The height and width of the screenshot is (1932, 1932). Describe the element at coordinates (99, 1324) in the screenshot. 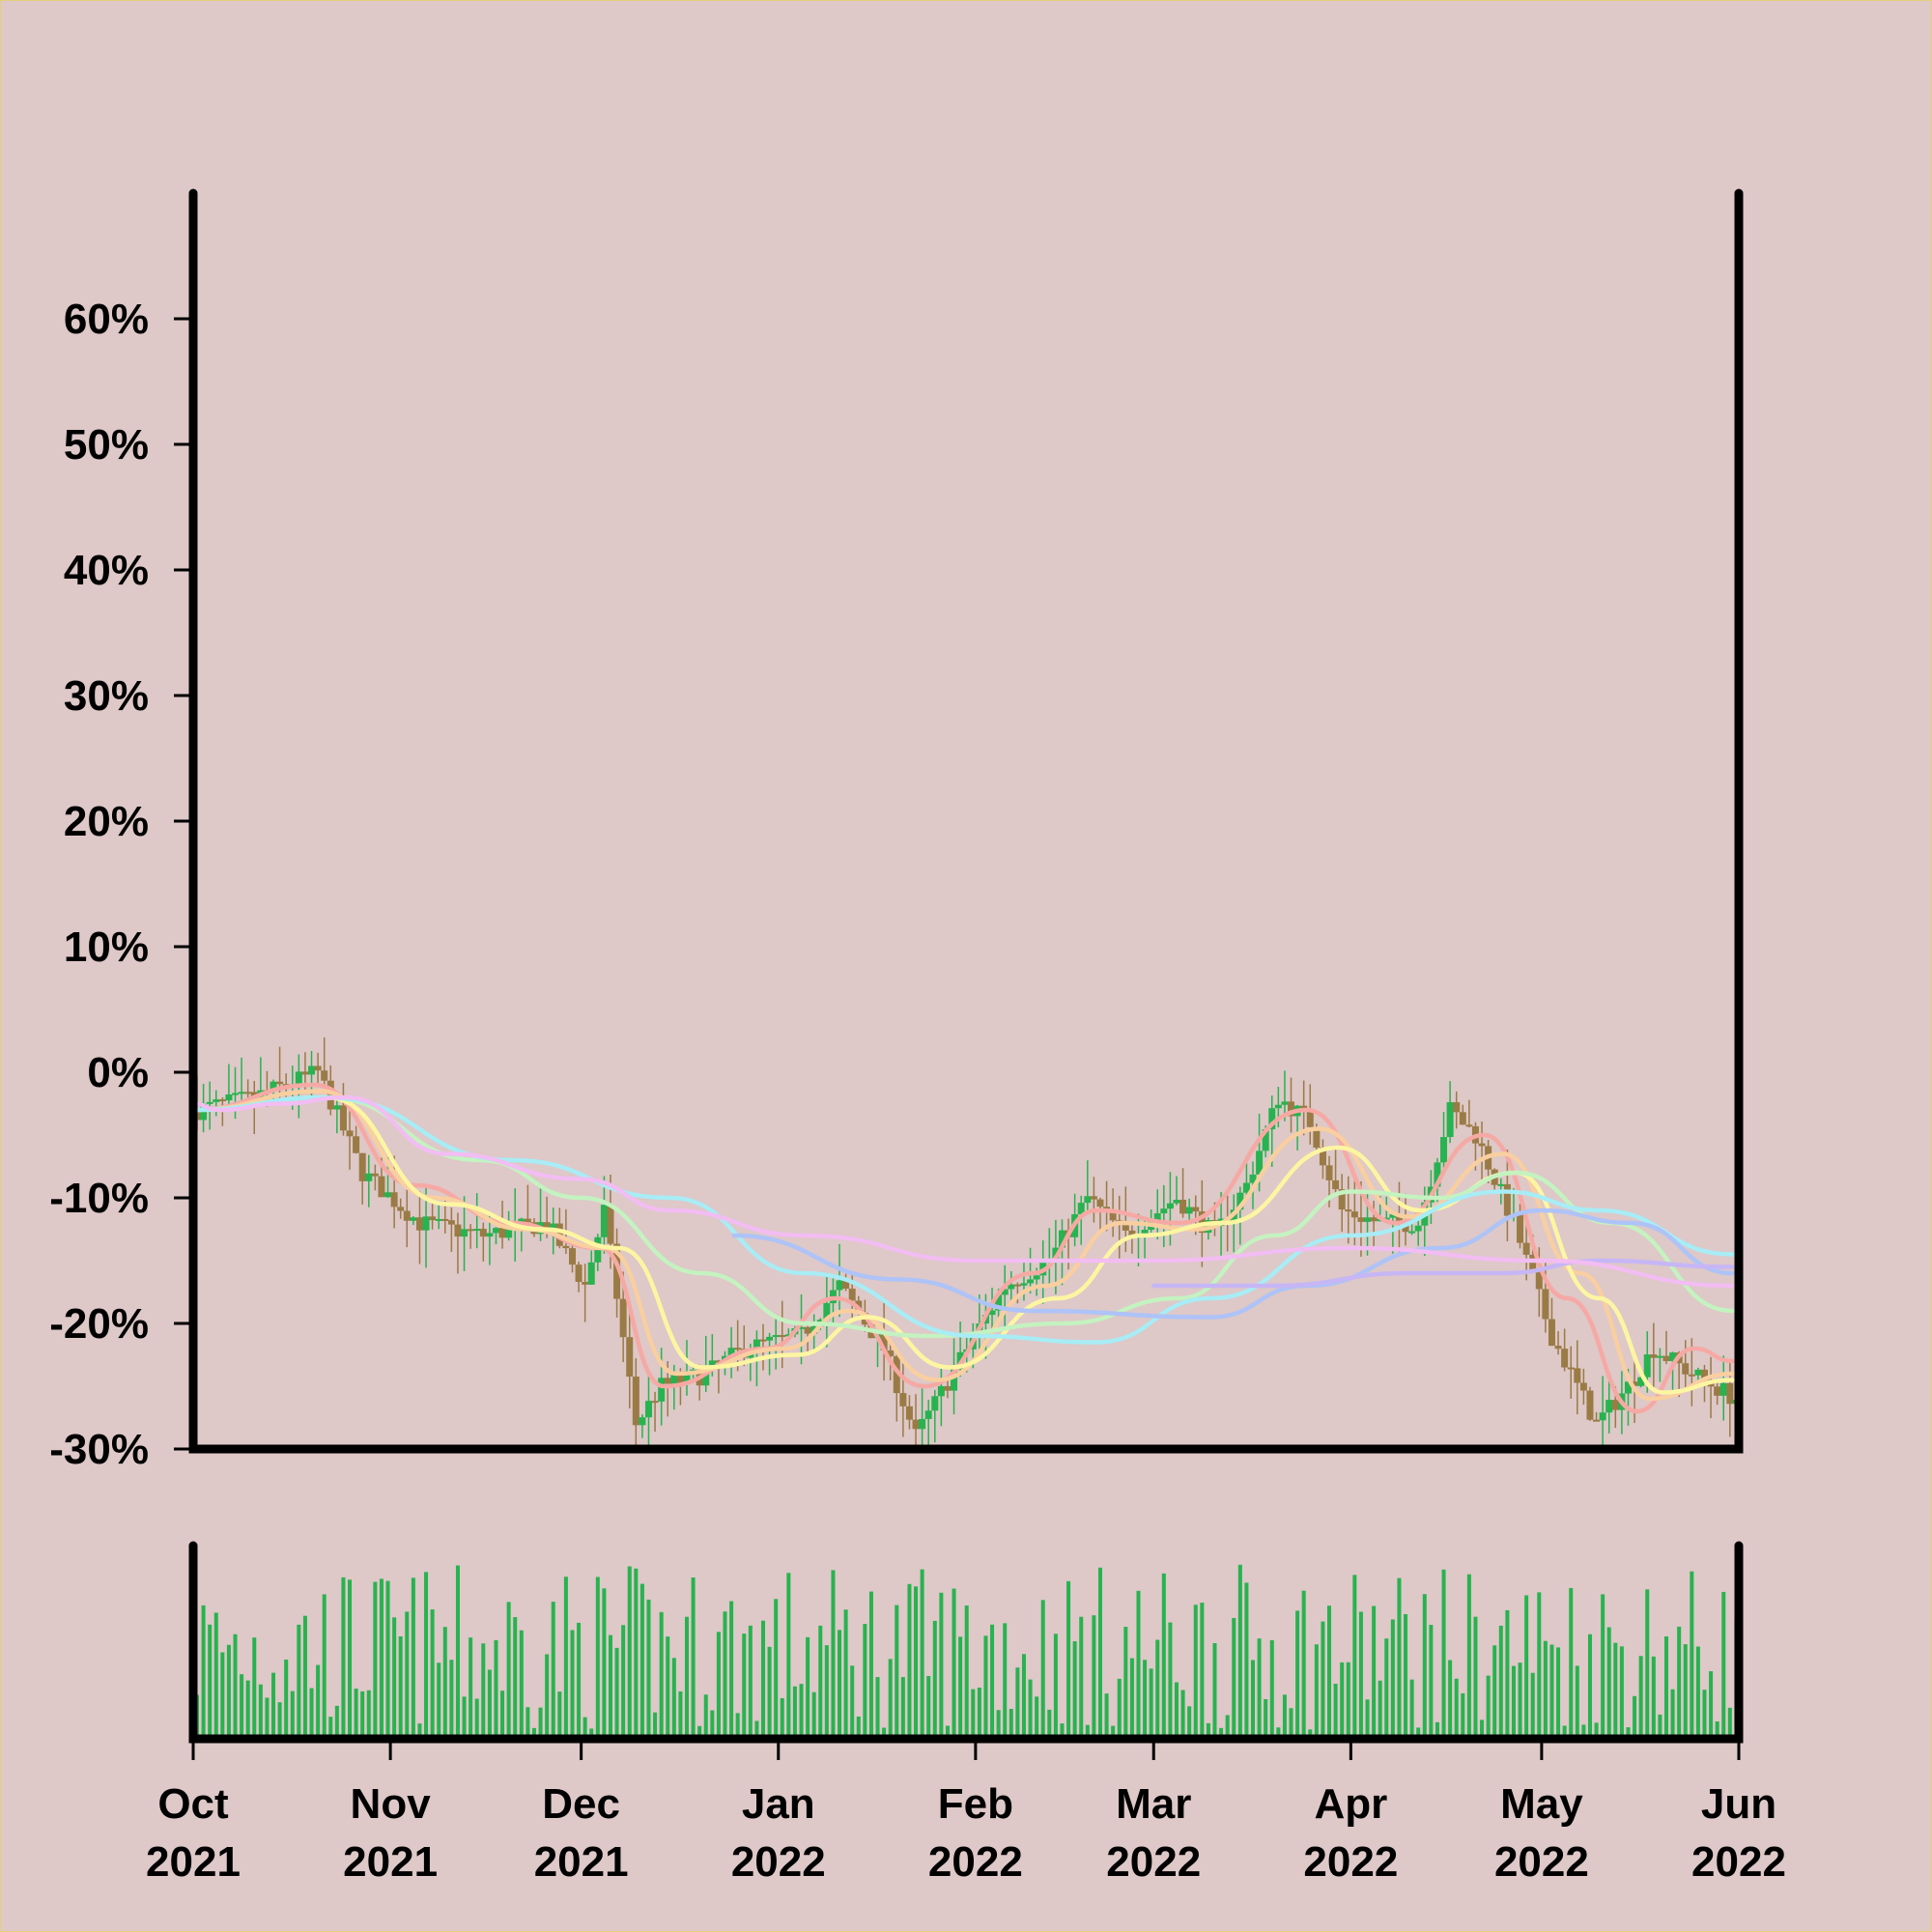

I see `y-tick-label: -20%` at that location.